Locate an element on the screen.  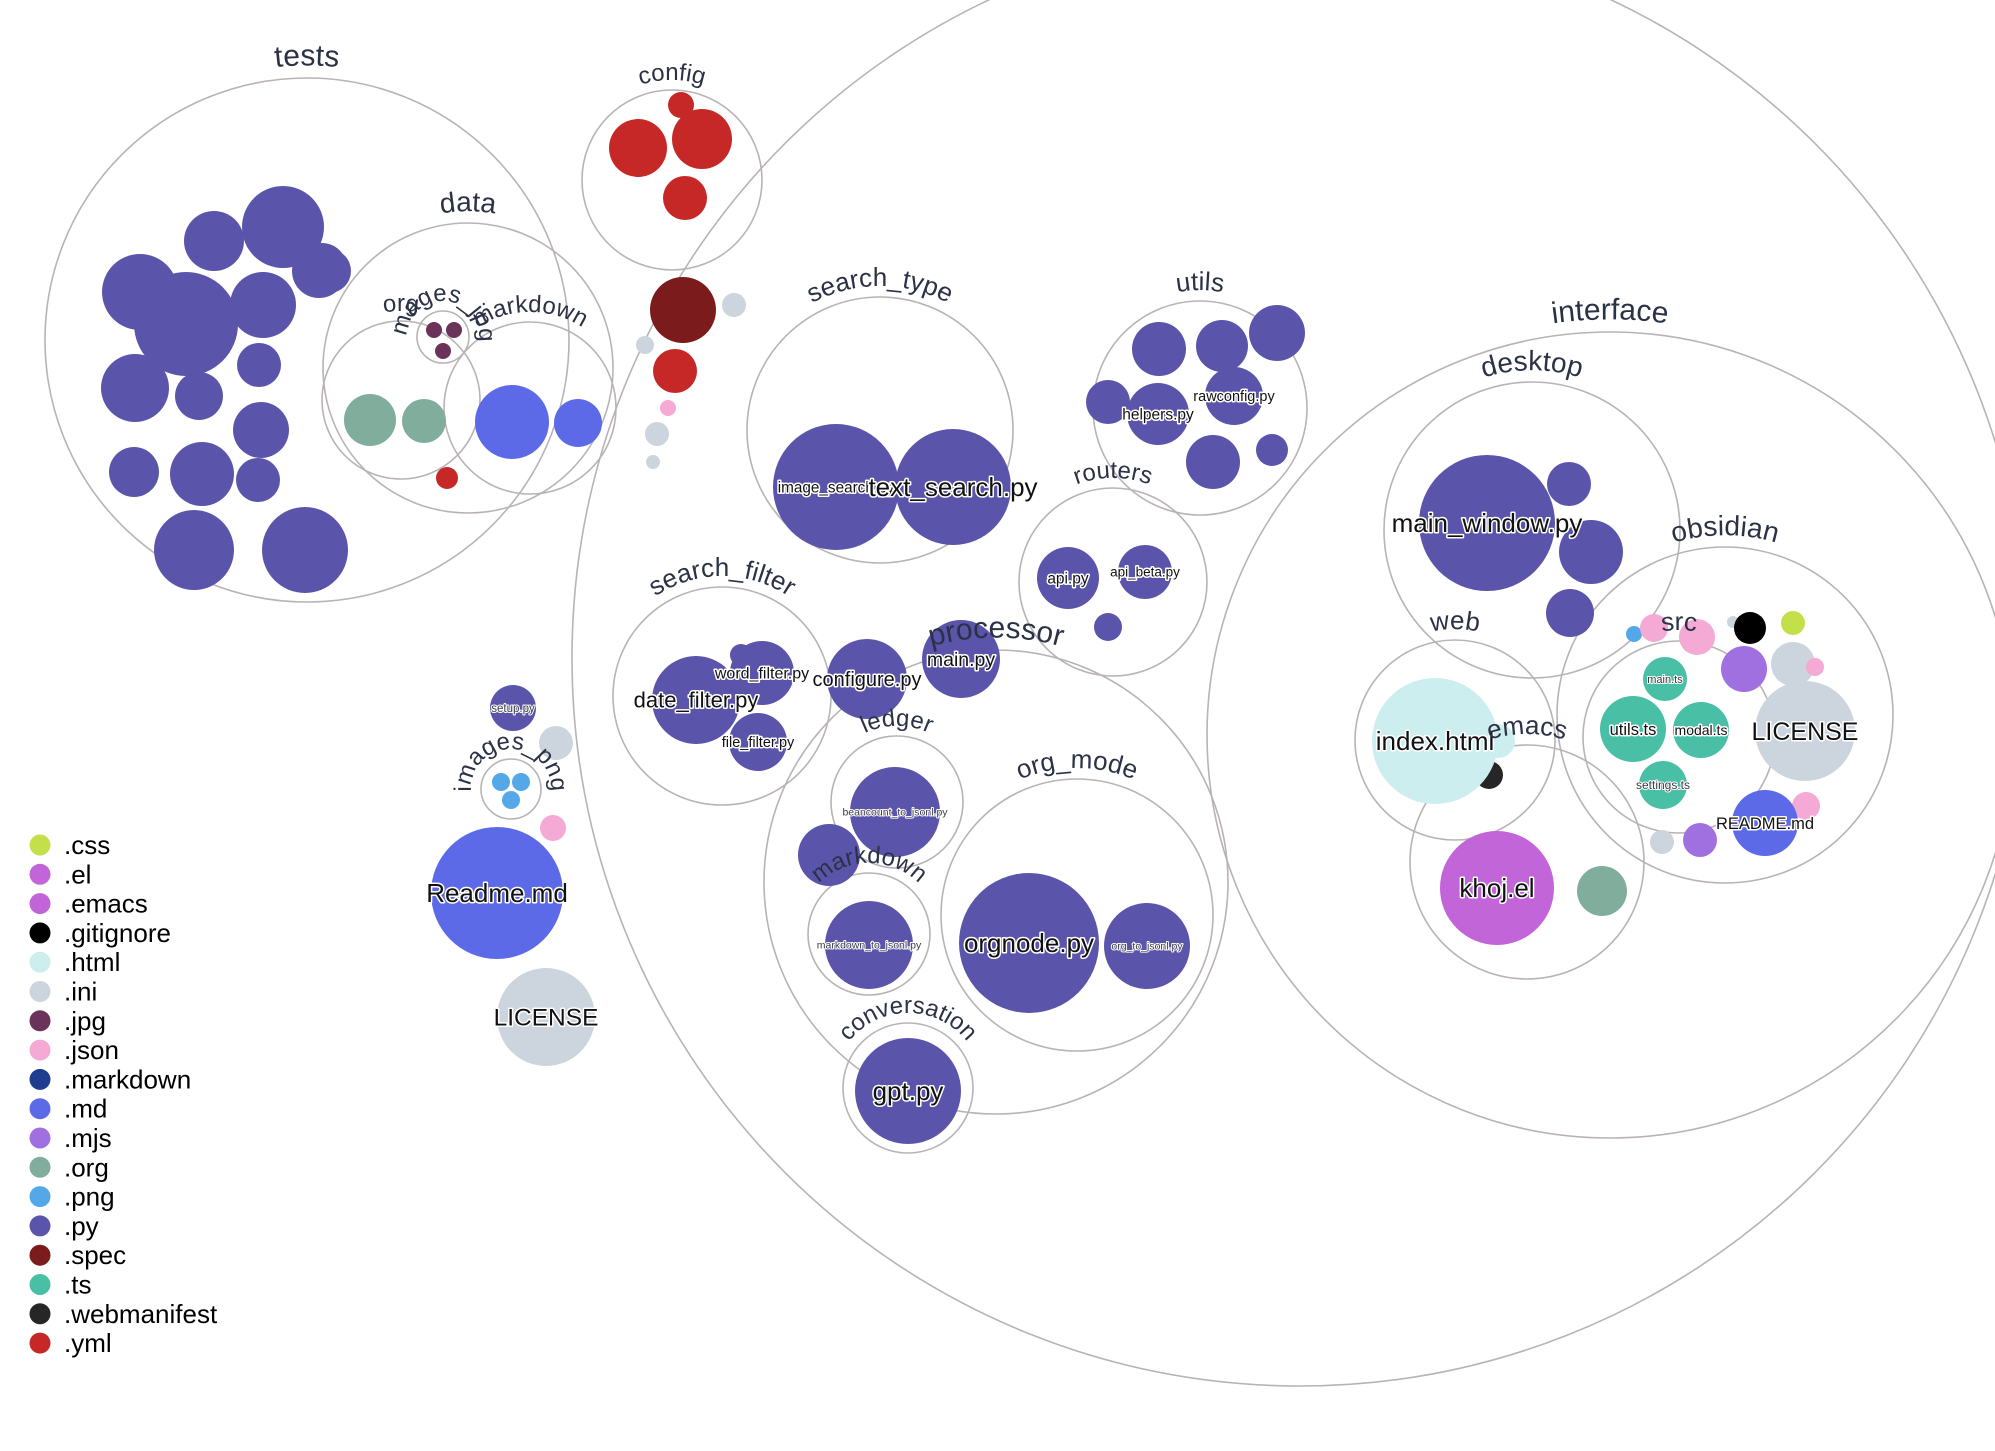
group-ring-search_type is located at coordinates (880, 430).